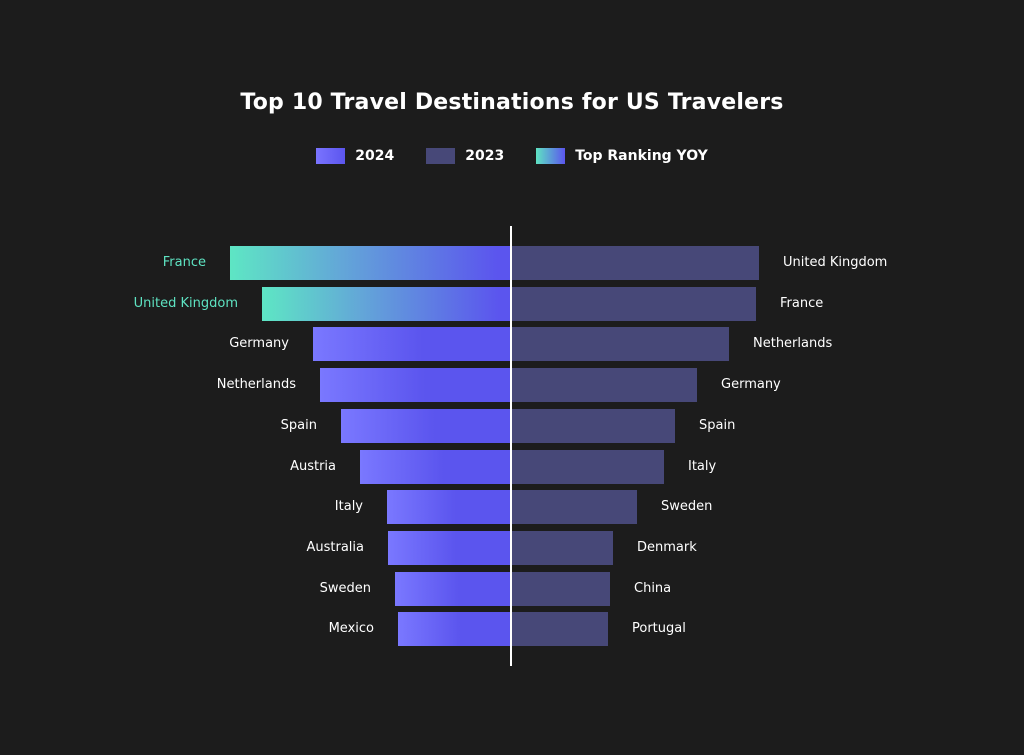 The image size is (1024, 755). What do you see at coordinates (184, 262) in the screenshot?
I see `label-2024: France` at bounding box center [184, 262].